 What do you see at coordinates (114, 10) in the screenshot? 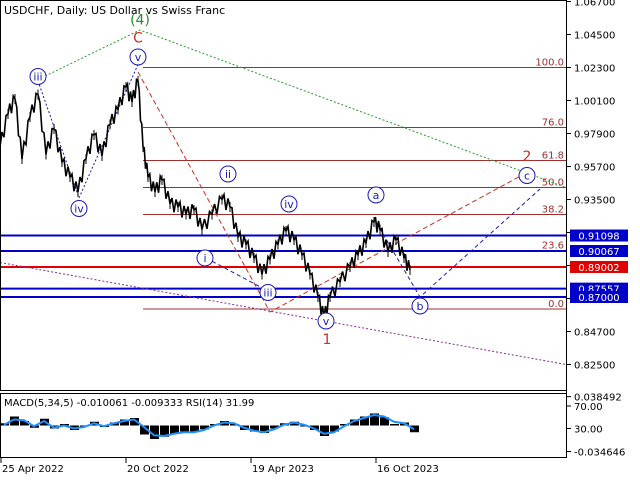
I see `chart-title: USDCHF, Daily: US Dollar vs Swiss Franc` at bounding box center [114, 10].